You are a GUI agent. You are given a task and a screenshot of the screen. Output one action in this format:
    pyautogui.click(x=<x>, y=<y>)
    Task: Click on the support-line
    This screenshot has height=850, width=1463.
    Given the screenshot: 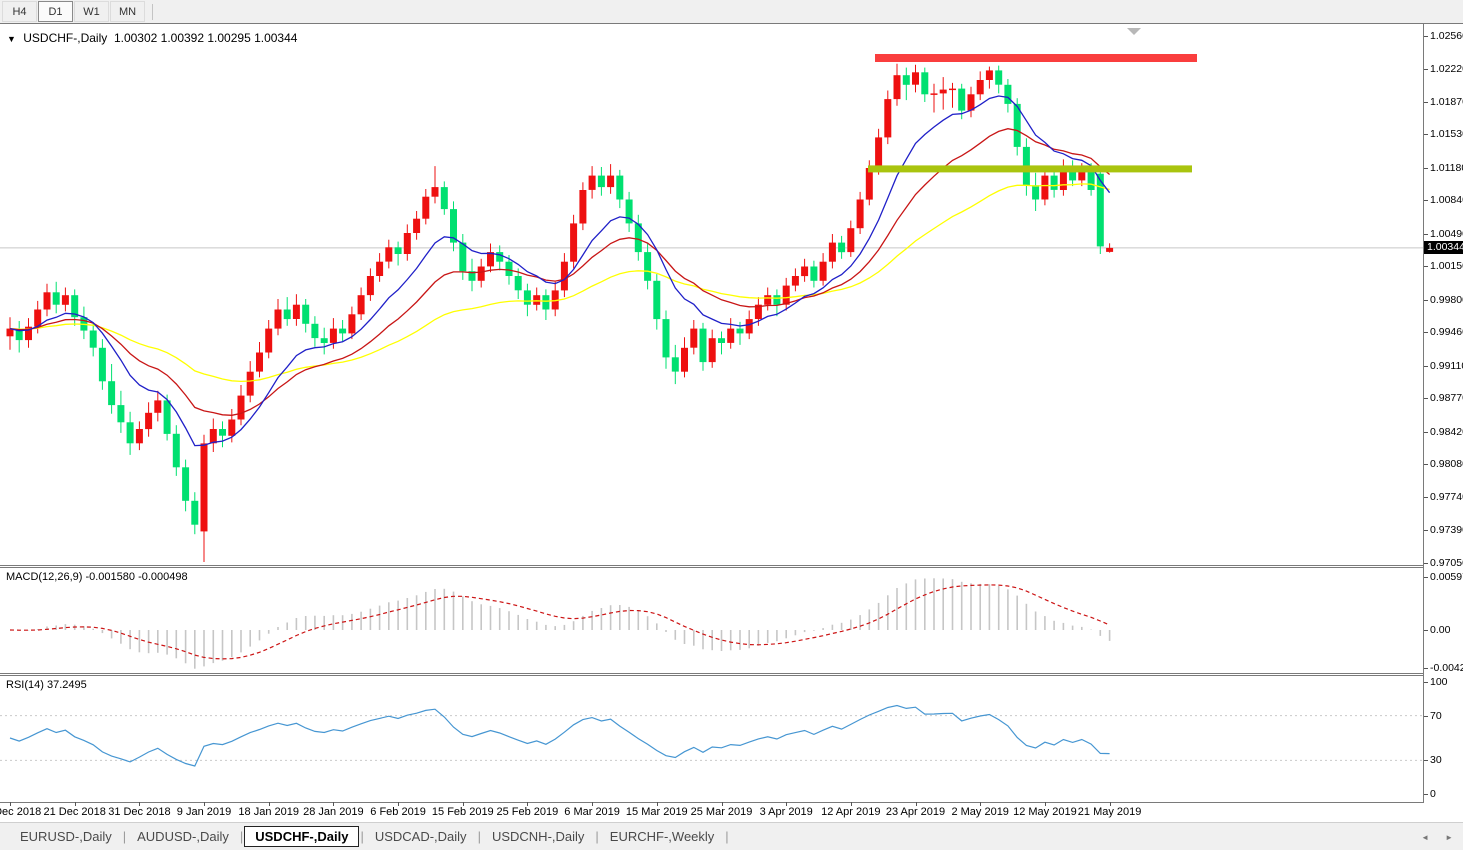 What is the action you would take?
    pyautogui.click(x=1030, y=169)
    